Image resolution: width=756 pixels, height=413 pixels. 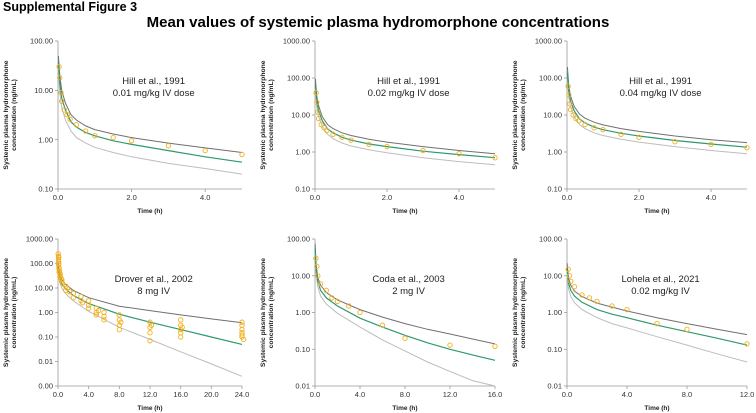 I want to click on study-annotation: 0.02 mg/kg IV dose, so click(x=409, y=93).